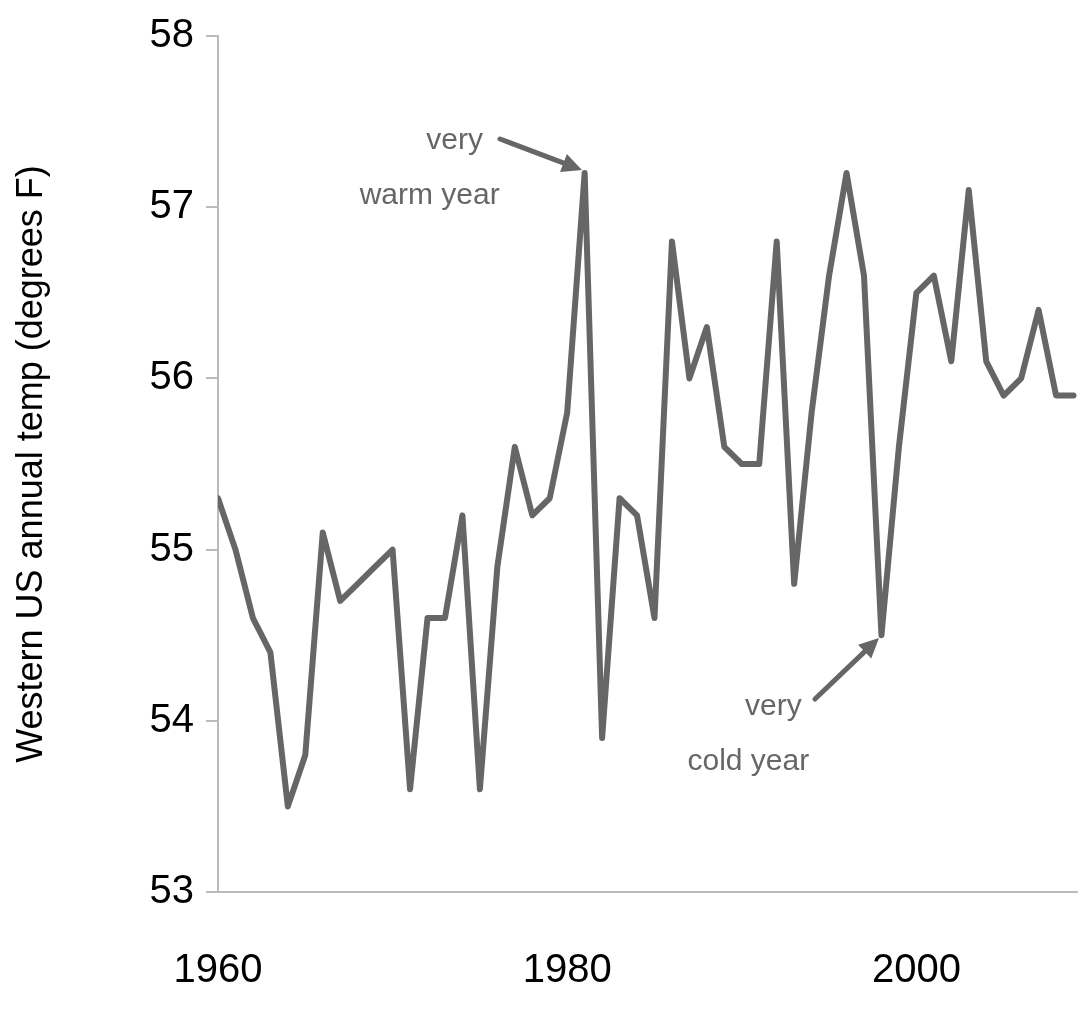 The height and width of the screenshot is (1015, 1082). Describe the element at coordinates (171, 204) in the screenshot. I see `y-tick-label: 57` at that location.